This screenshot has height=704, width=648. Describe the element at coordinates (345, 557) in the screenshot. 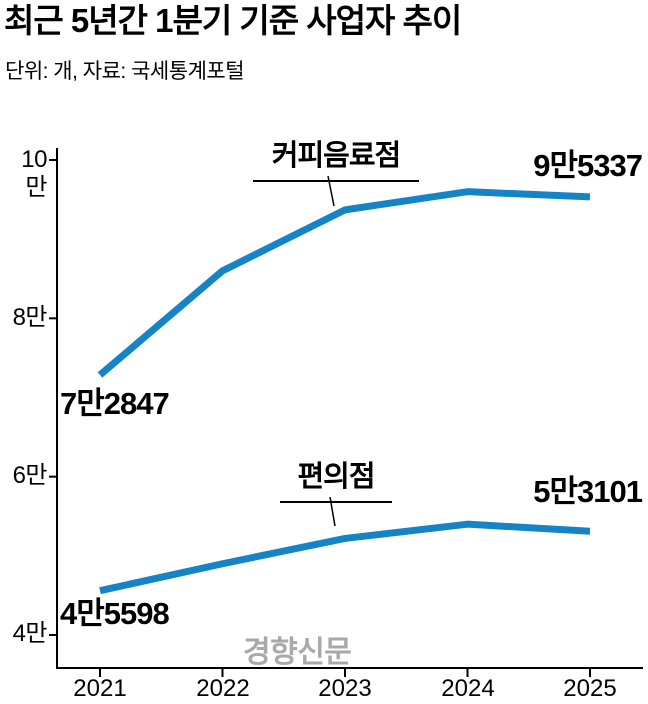

I see `convenience-stores-line` at that location.